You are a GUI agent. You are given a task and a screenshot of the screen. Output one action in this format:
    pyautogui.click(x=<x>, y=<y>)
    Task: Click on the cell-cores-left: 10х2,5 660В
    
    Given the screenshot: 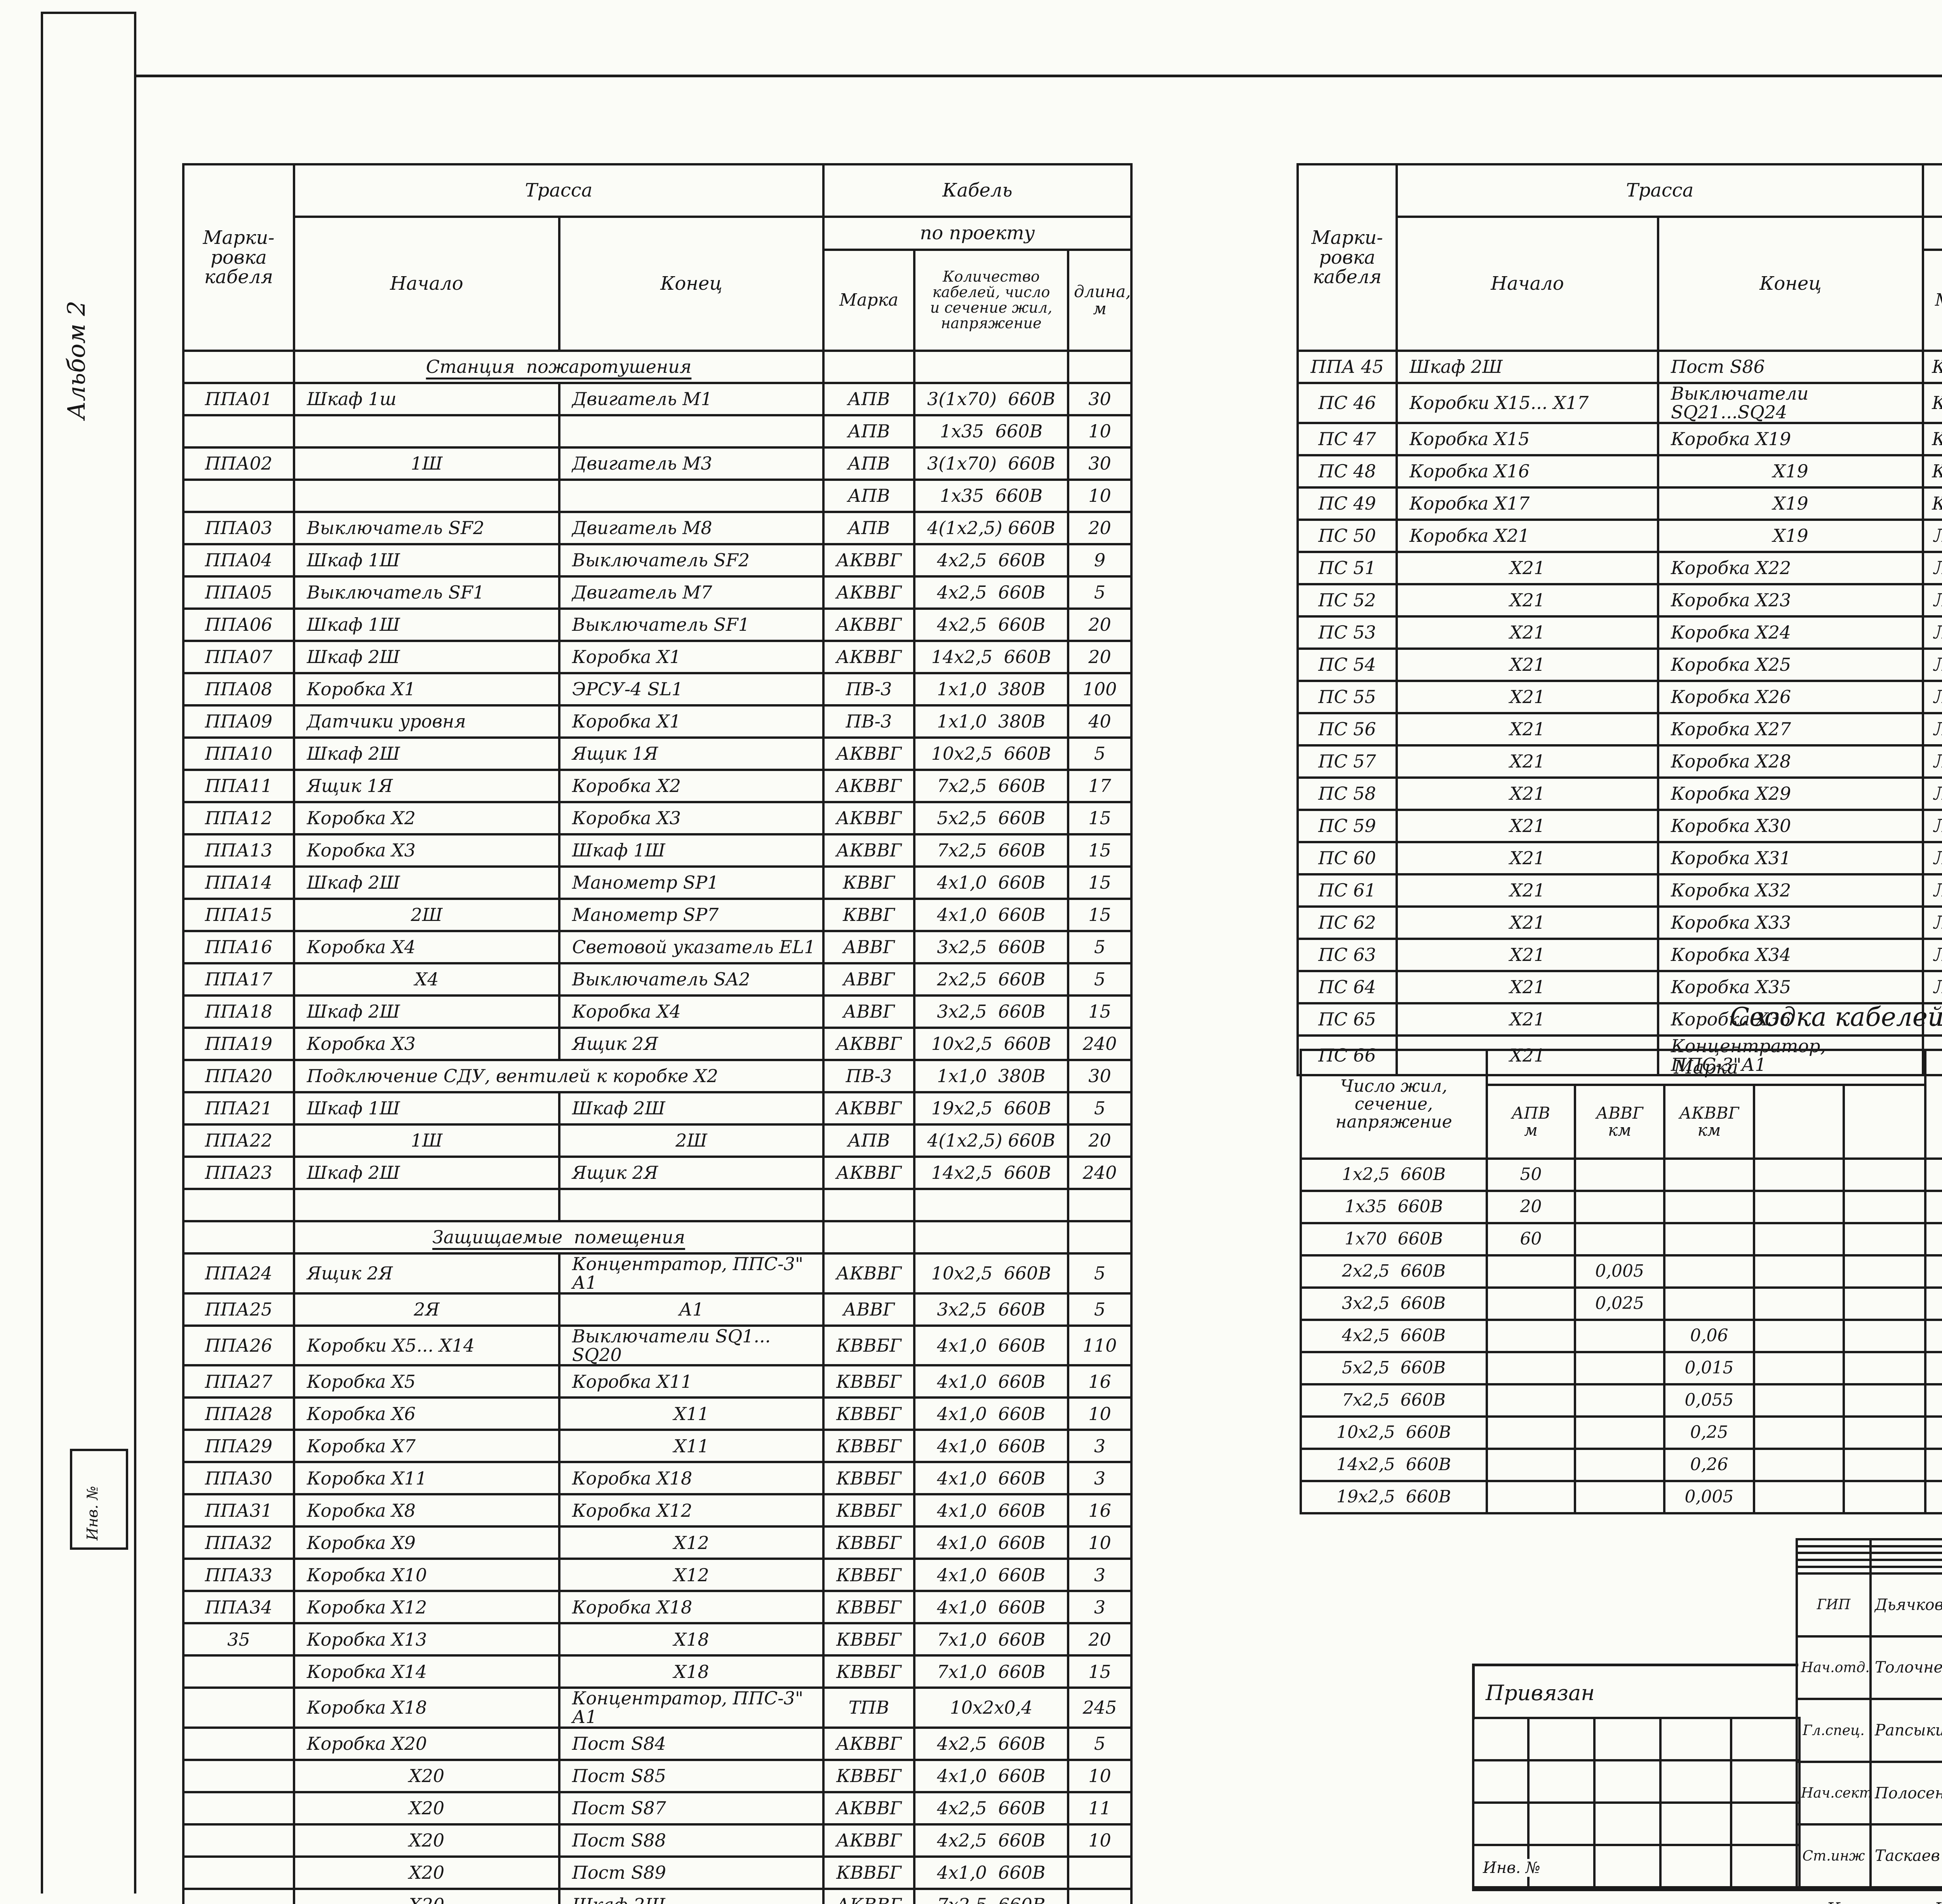 What is the action you would take?
    pyautogui.click(x=1394, y=1433)
    